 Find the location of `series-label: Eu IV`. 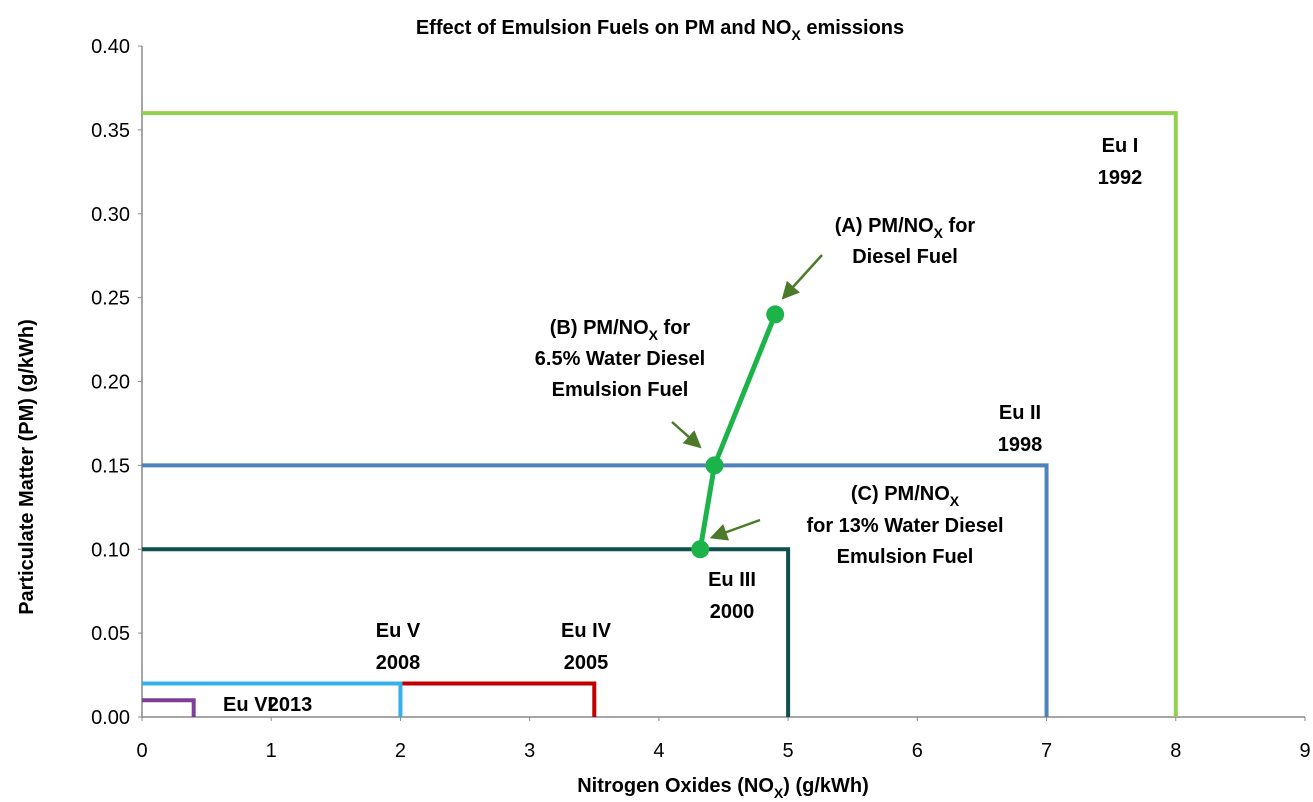

series-label: Eu IV is located at coordinates (586, 631).